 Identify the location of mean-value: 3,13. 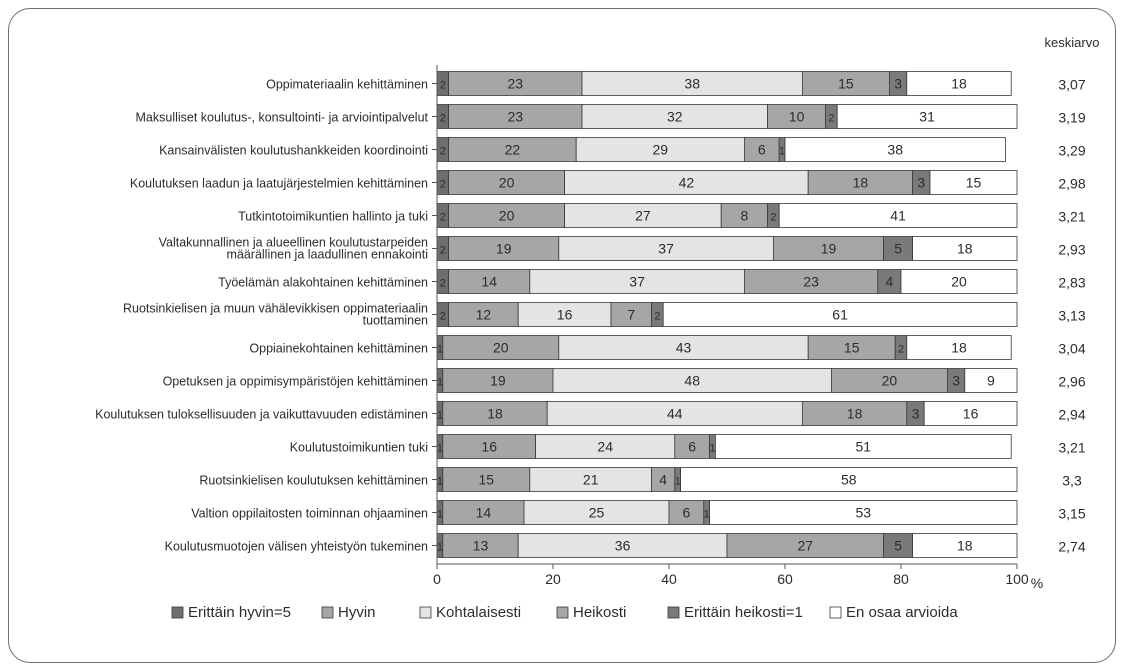
(1071, 316).